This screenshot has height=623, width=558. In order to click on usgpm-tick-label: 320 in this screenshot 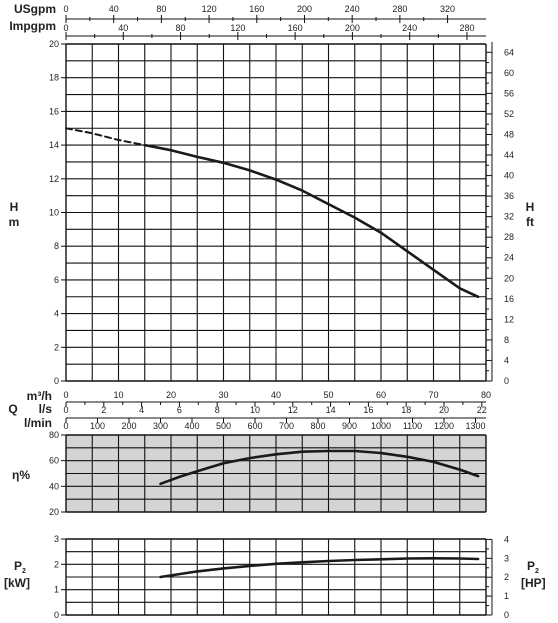, I will do `click(447, 9)`.